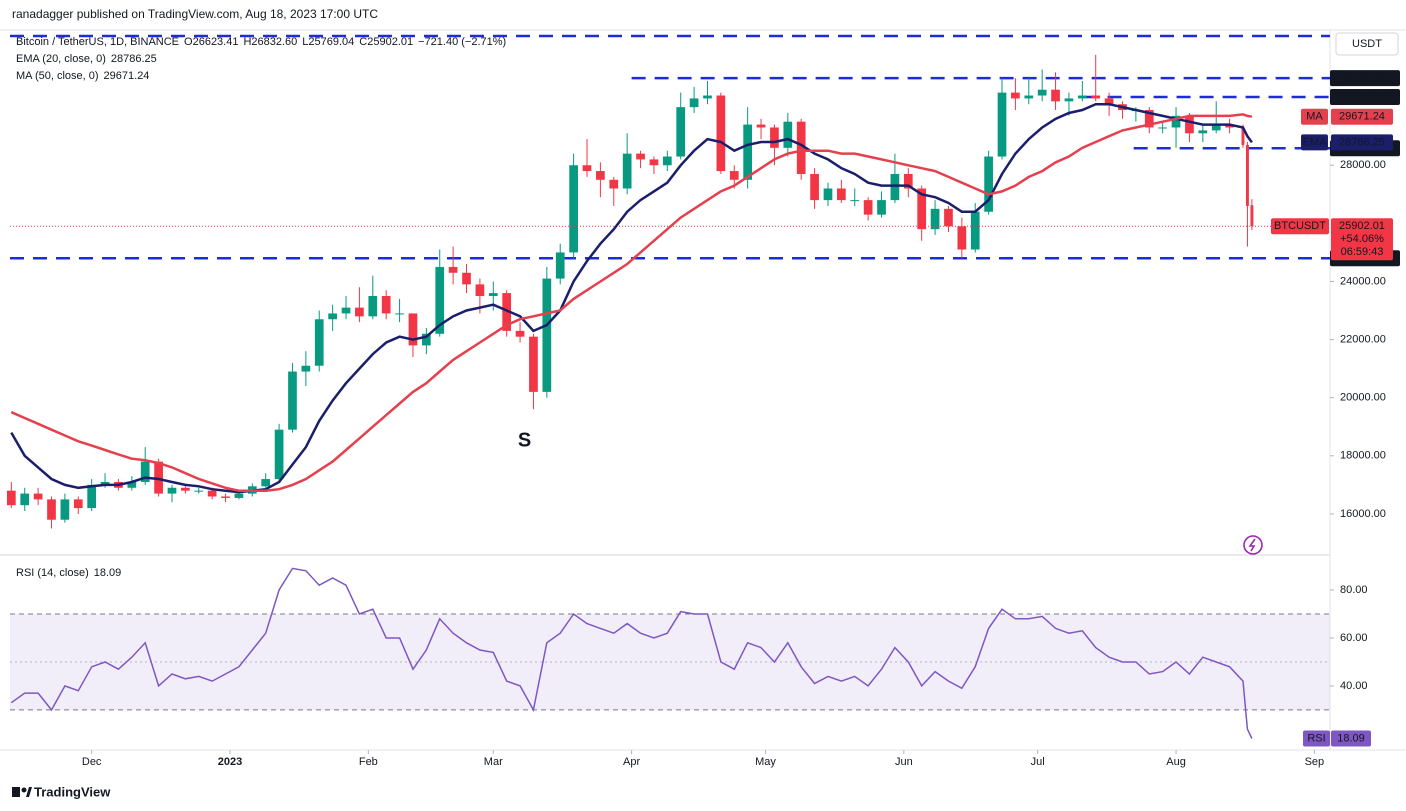 The height and width of the screenshot is (811, 1406). I want to click on x-tick-label: 2023, so click(230, 762).